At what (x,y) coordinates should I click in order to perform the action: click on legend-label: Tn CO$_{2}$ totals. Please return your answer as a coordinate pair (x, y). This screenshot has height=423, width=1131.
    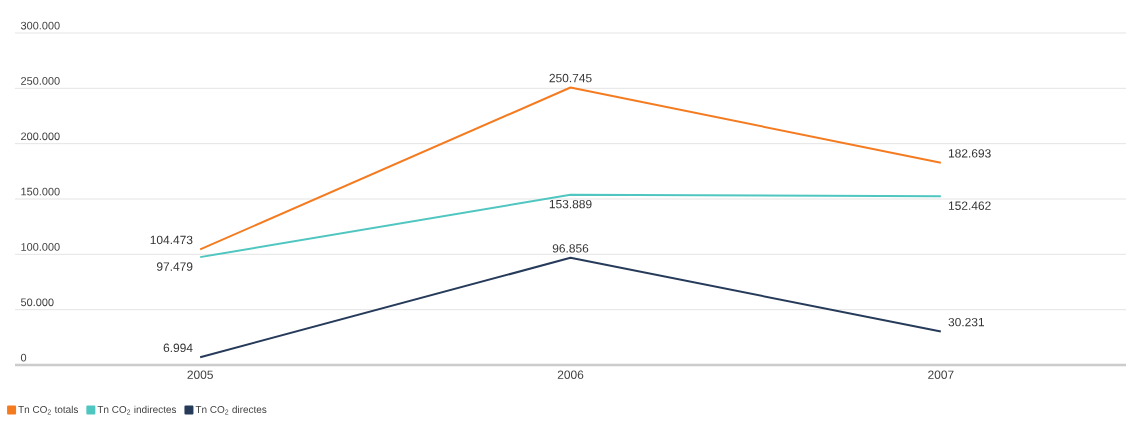
    Looking at the image, I should click on (48, 410).